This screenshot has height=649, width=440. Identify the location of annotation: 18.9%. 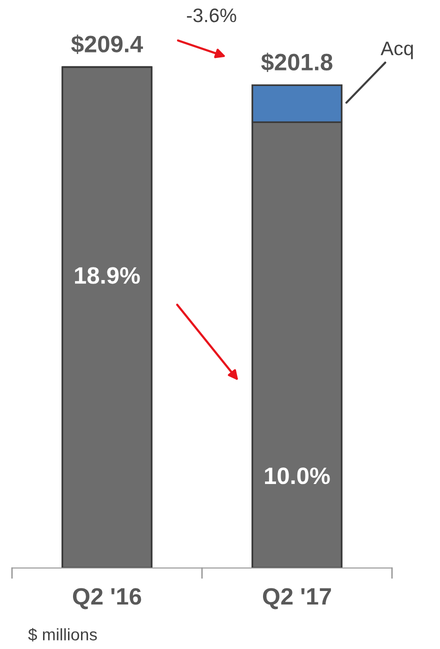
(107, 275).